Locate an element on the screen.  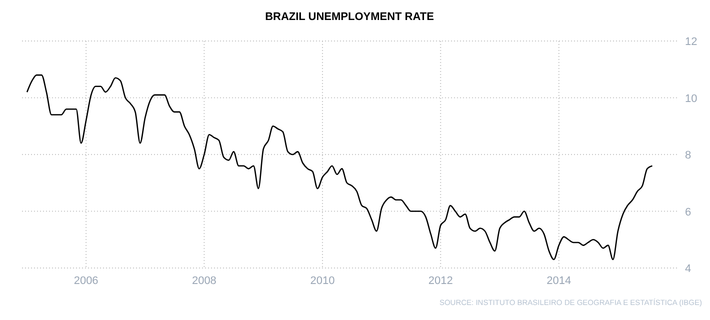
y-tick-label: 8 is located at coordinates (688, 156).